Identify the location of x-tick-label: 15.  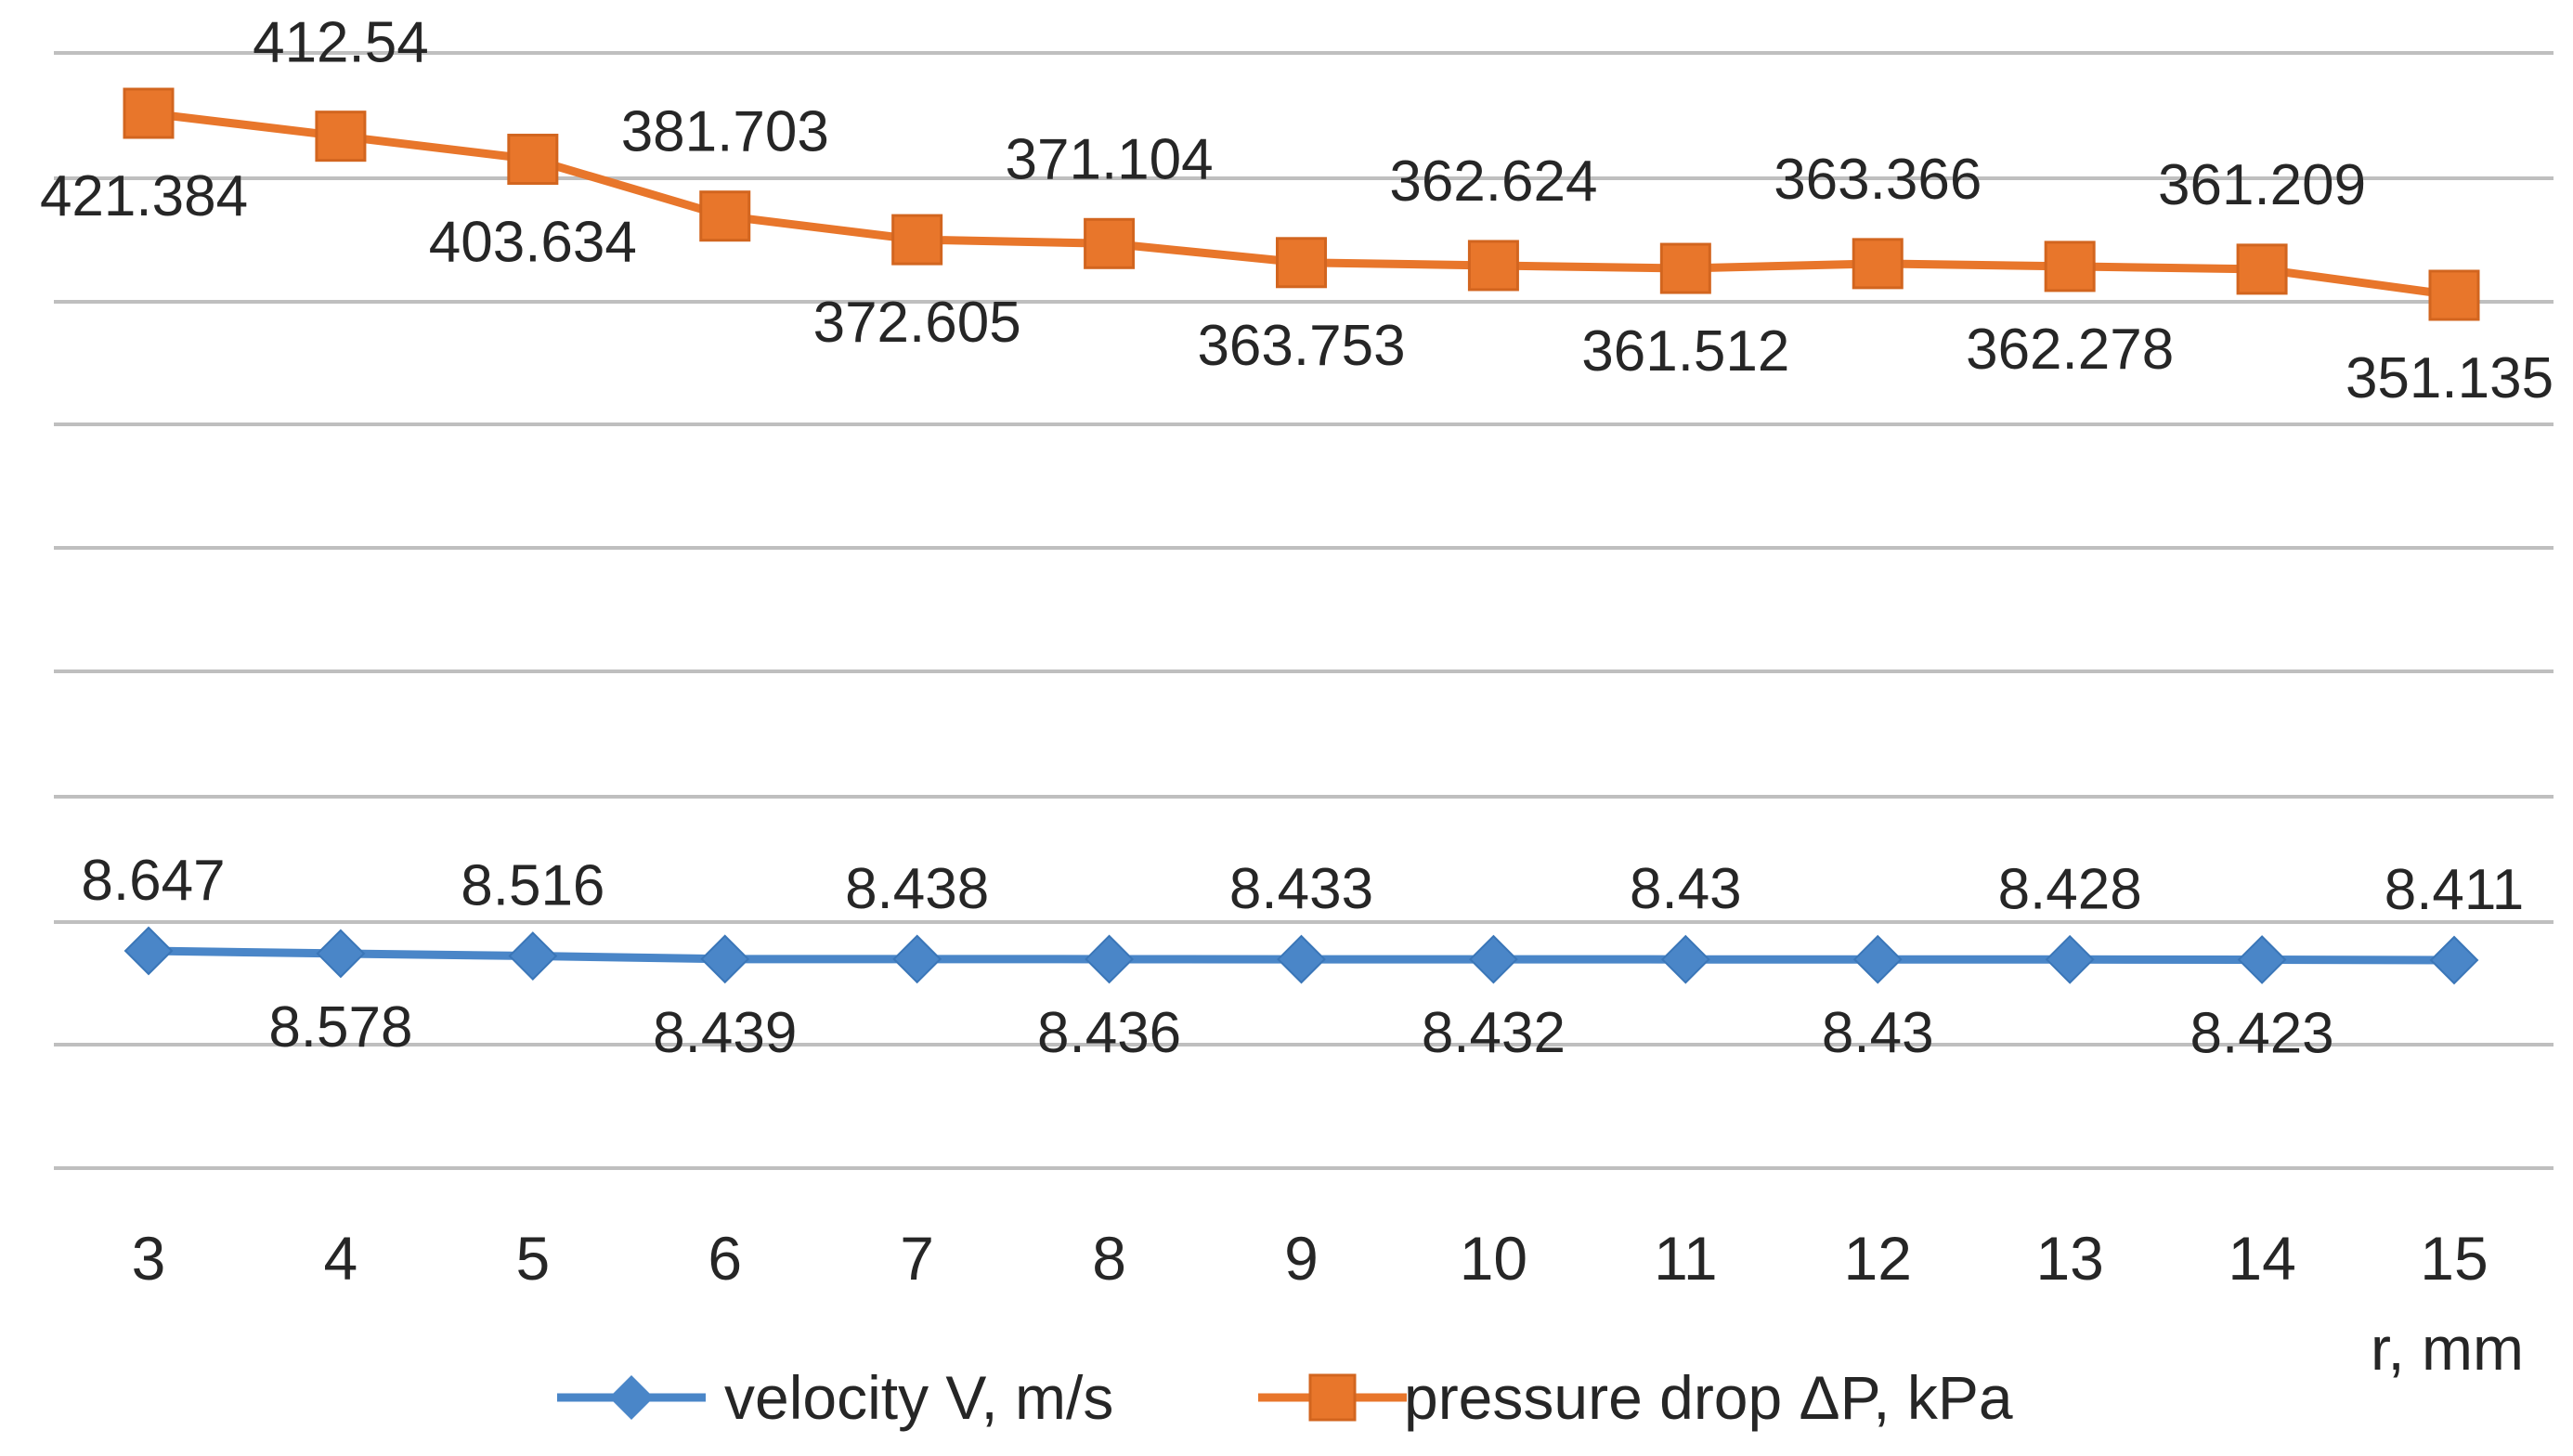
(2454, 1258).